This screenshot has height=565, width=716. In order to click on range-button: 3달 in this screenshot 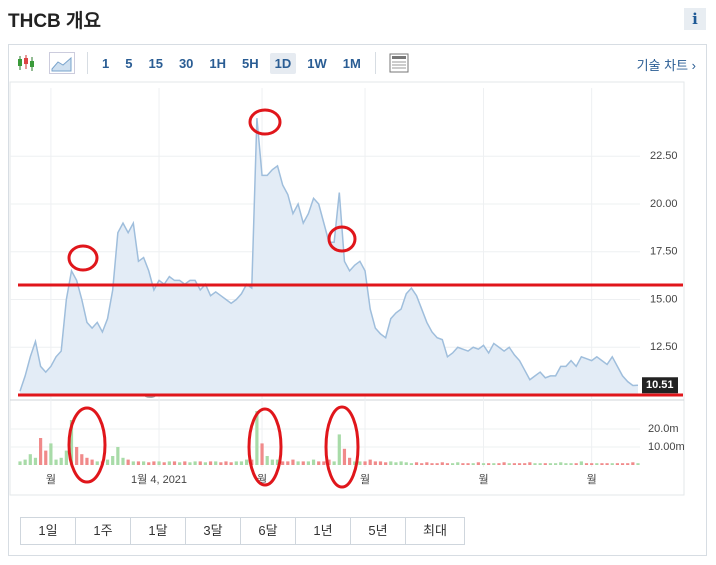, I will do `click(213, 531)`.